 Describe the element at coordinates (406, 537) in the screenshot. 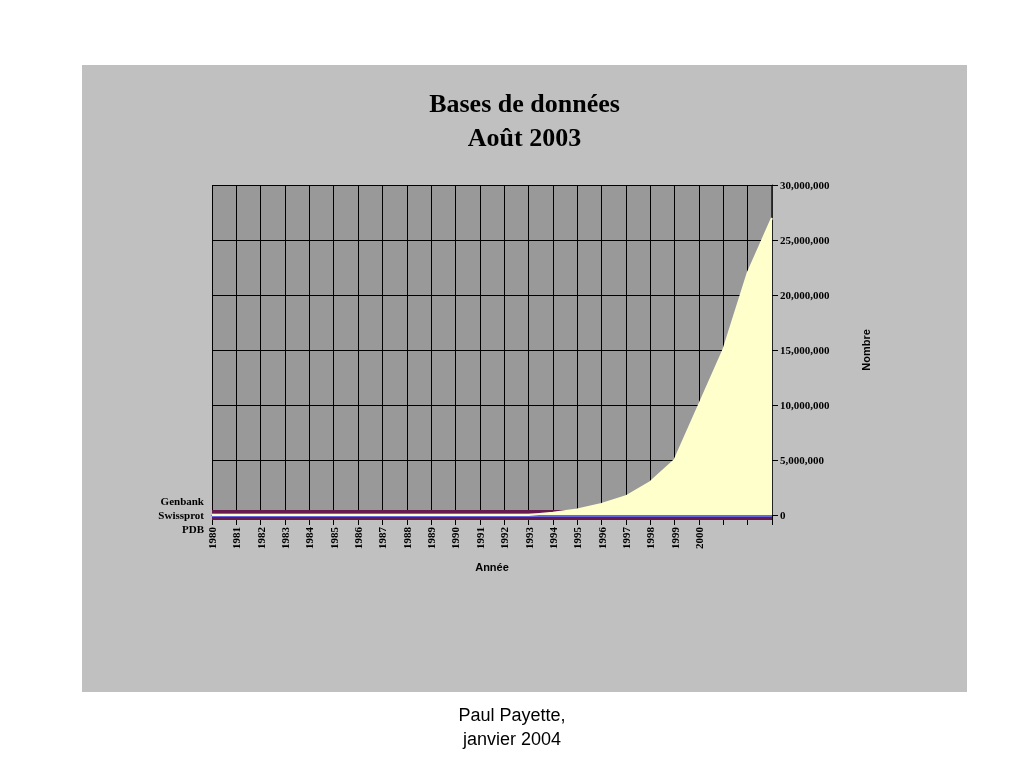

I see `x-tick-label: 1988` at that location.